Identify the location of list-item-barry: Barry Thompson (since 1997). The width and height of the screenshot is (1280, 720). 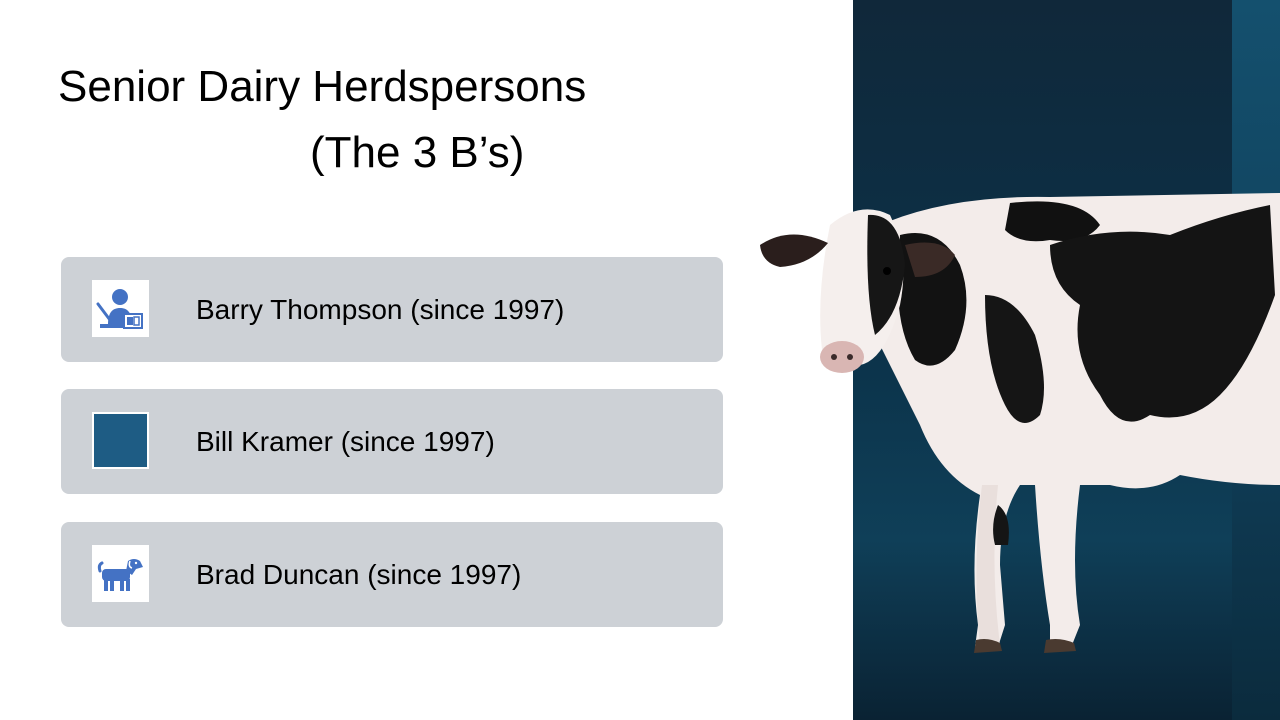
(392, 309).